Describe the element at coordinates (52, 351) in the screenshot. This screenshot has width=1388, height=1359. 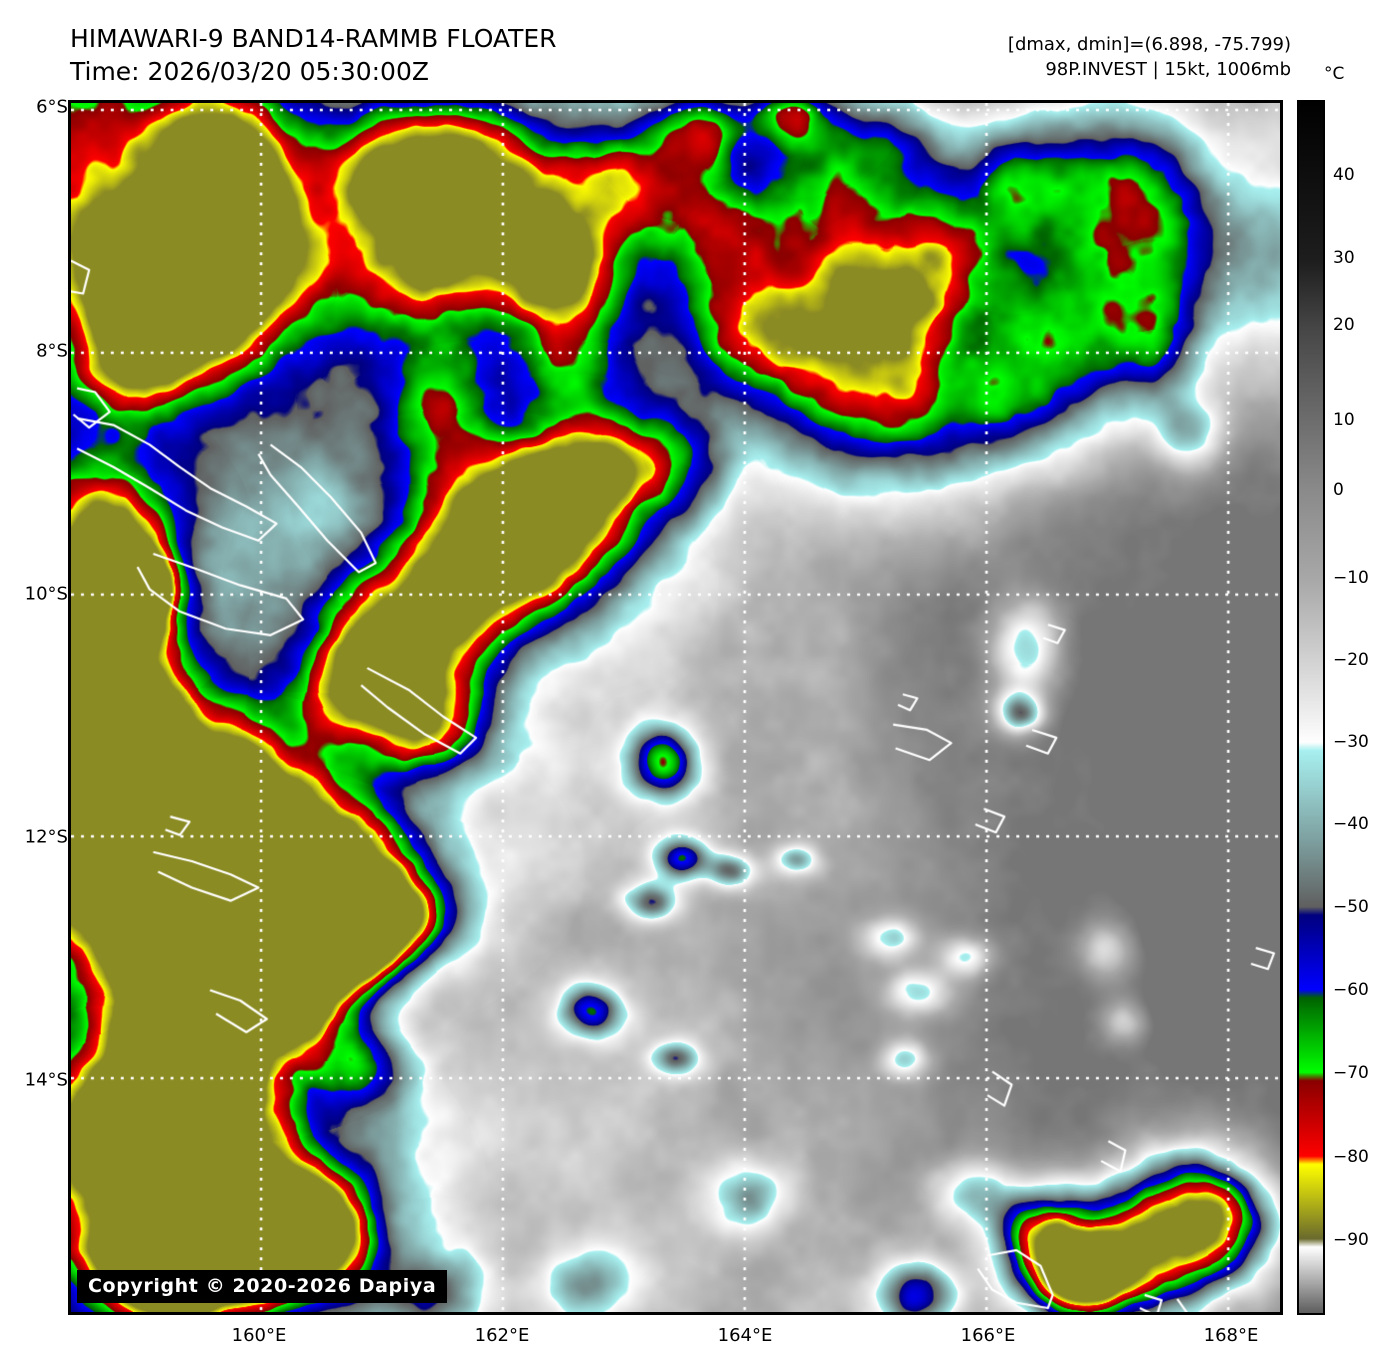
I see `y-axis-tick-1: 8°S` at that location.